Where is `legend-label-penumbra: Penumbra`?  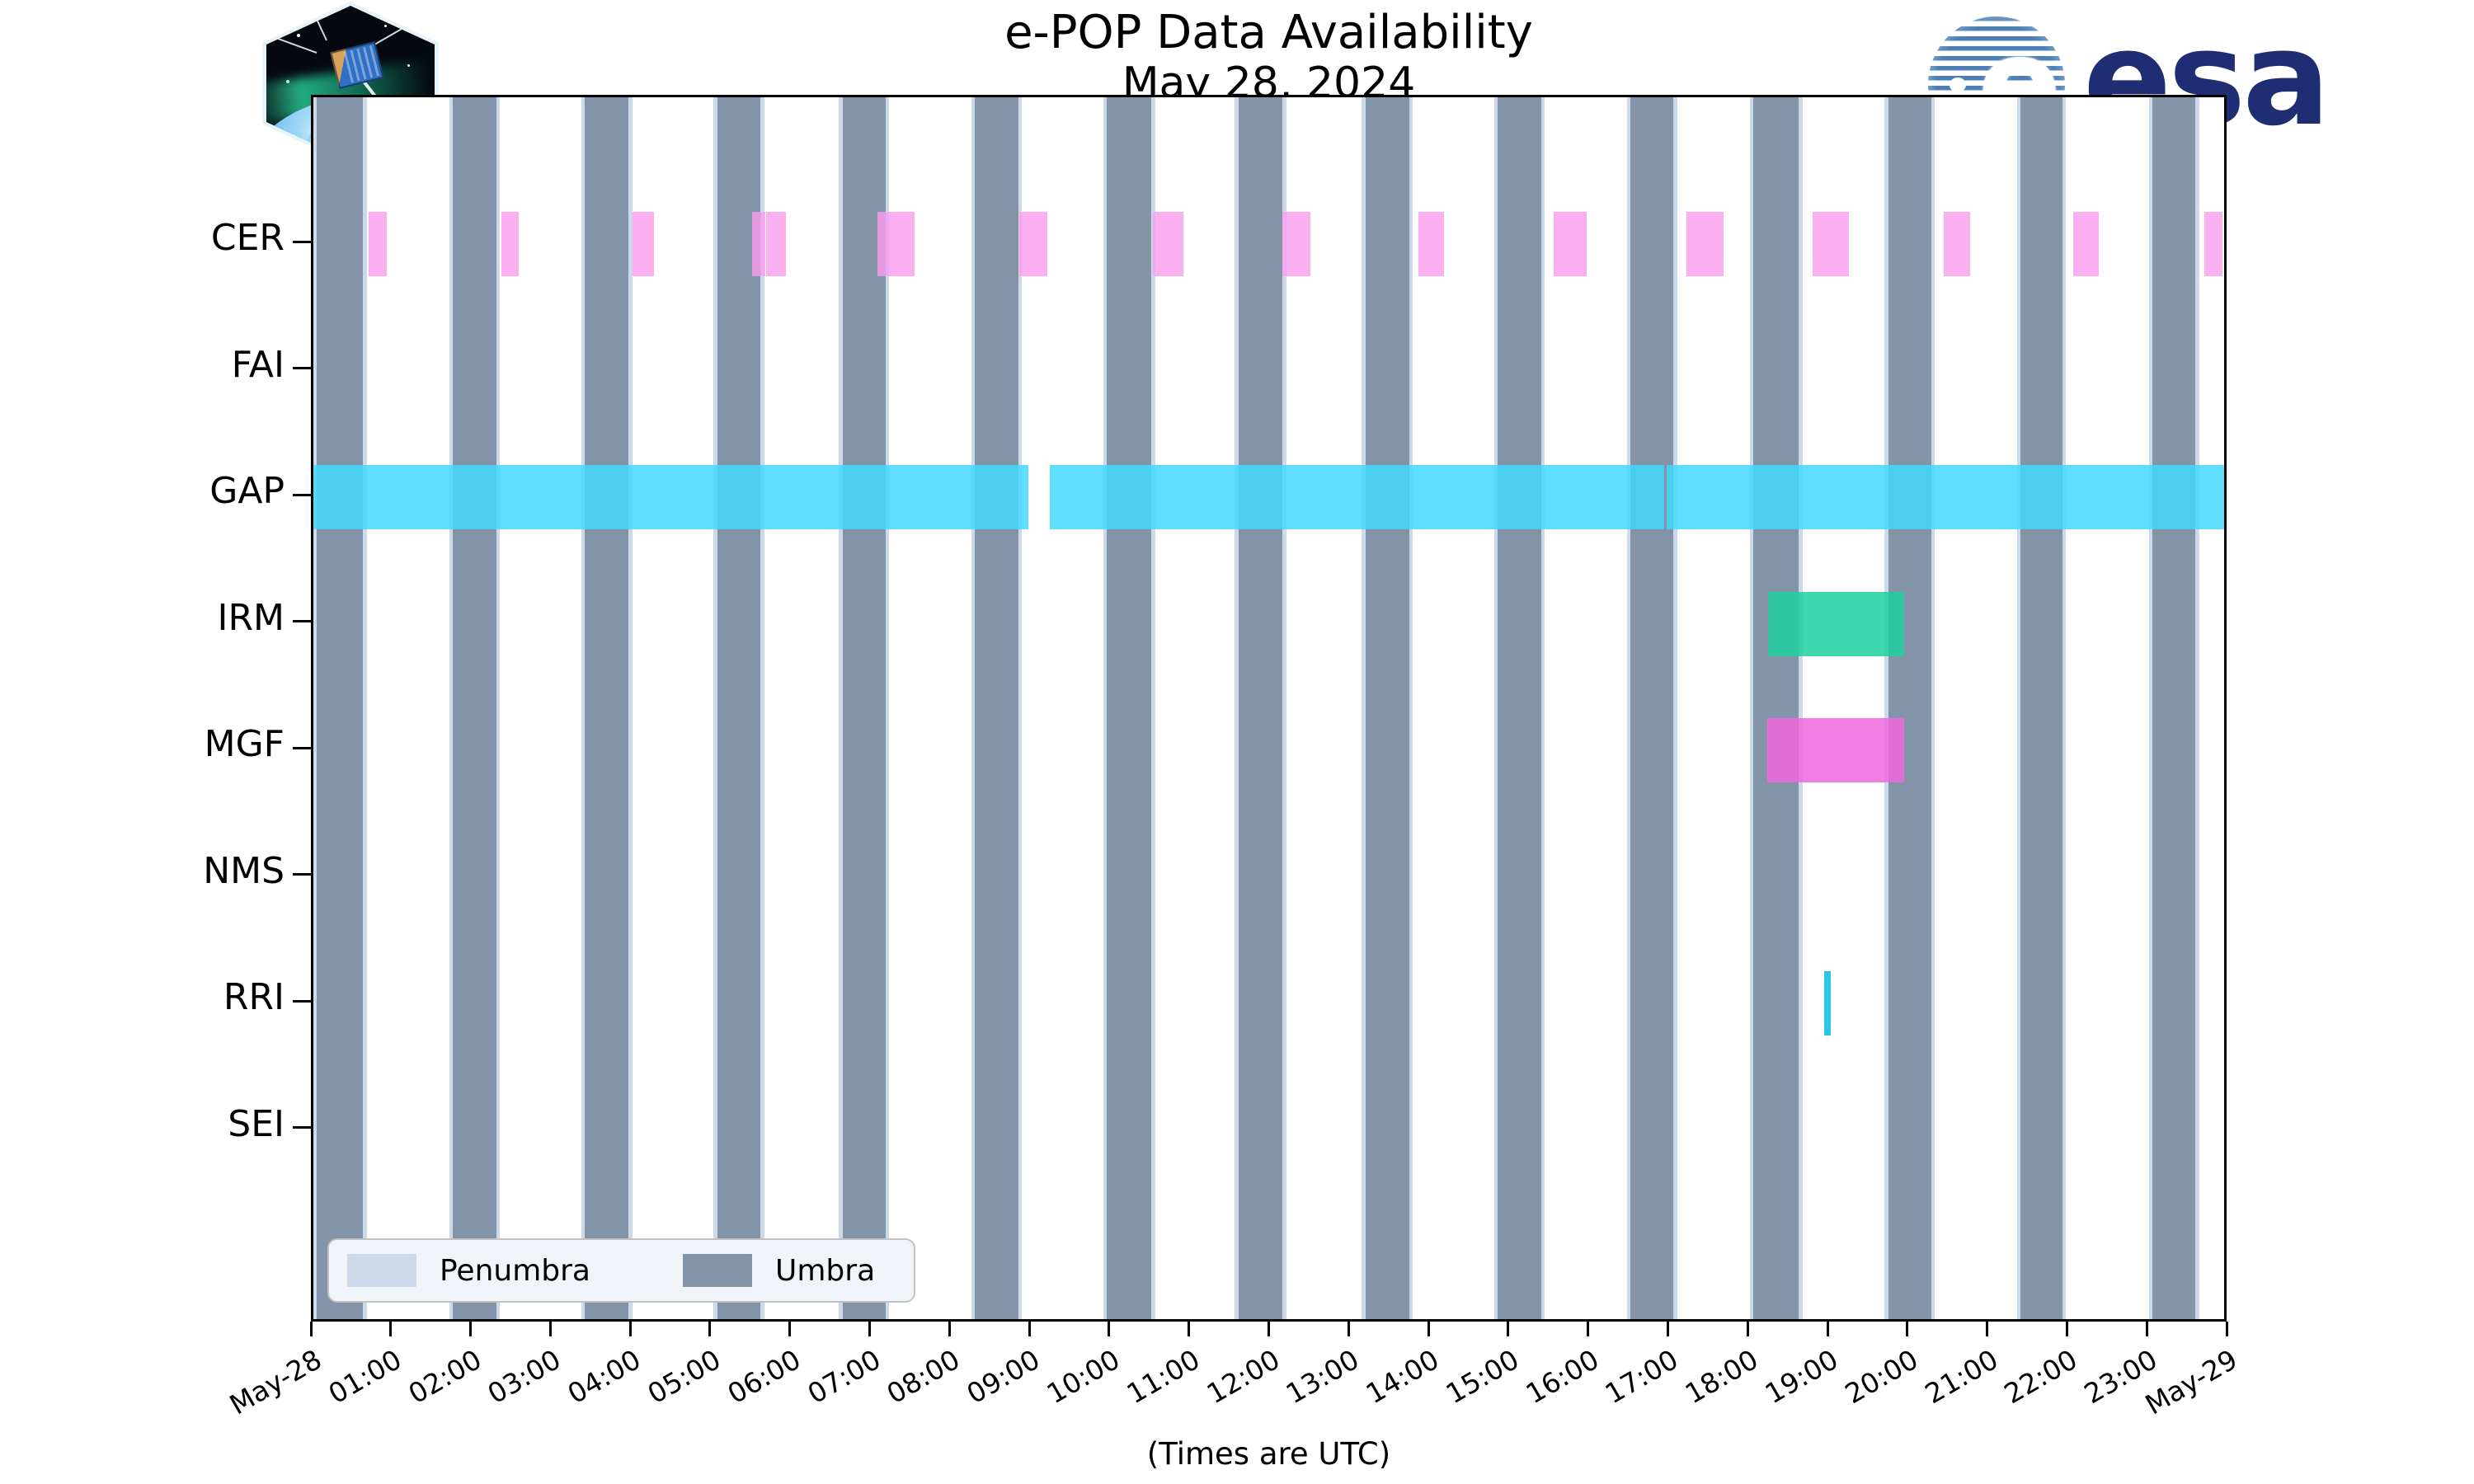 legend-label-penumbra: Penumbra is located at coordinates (515, 1270).